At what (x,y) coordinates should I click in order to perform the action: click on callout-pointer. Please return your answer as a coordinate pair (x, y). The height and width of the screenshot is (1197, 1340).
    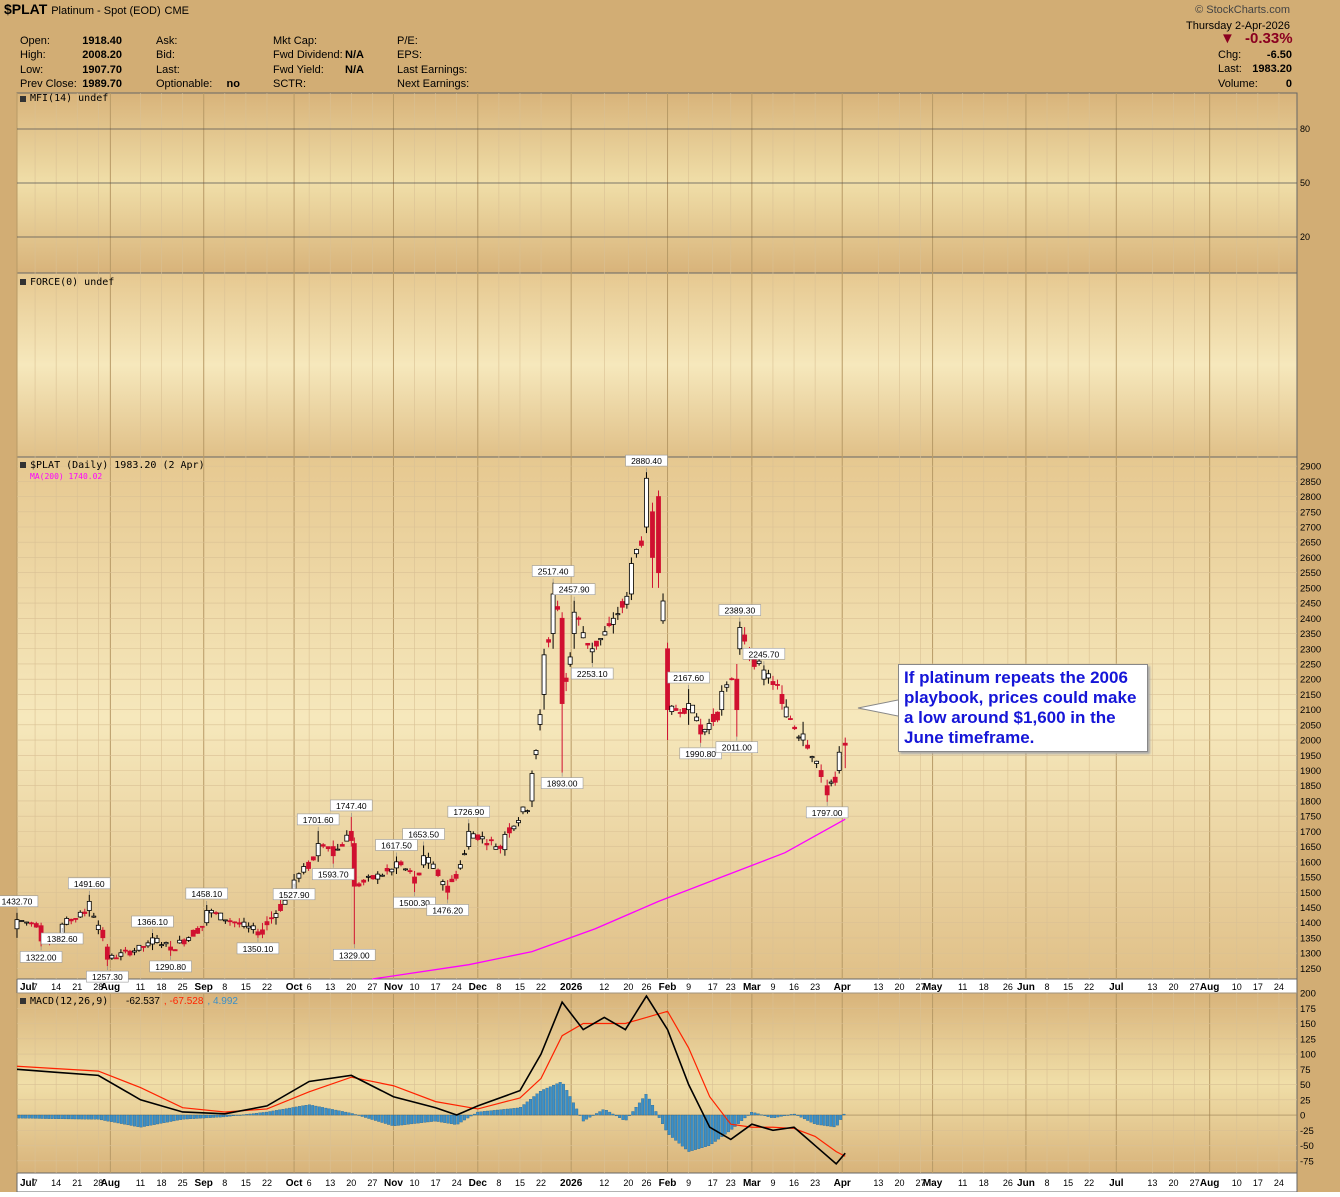
    Looking at the image, I should click on (878, 708).